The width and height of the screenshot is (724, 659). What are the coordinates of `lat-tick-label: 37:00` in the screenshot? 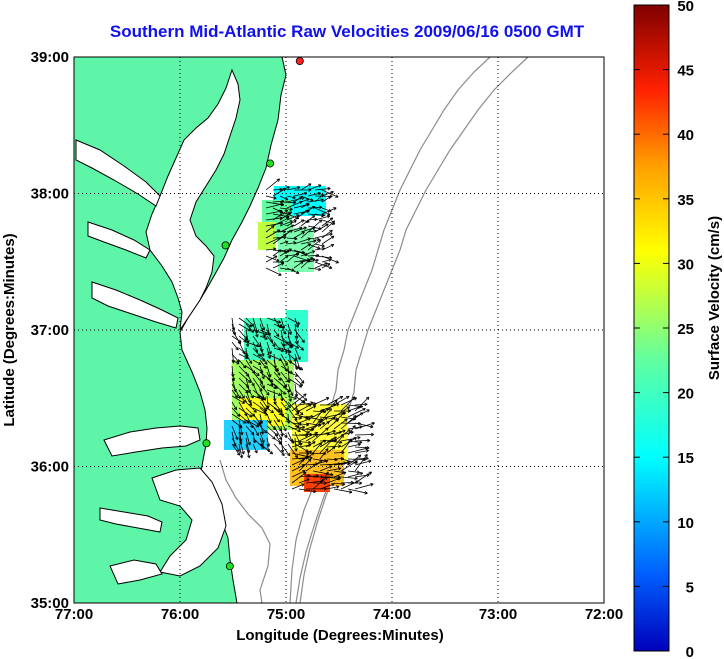 It's located at (50, 330).